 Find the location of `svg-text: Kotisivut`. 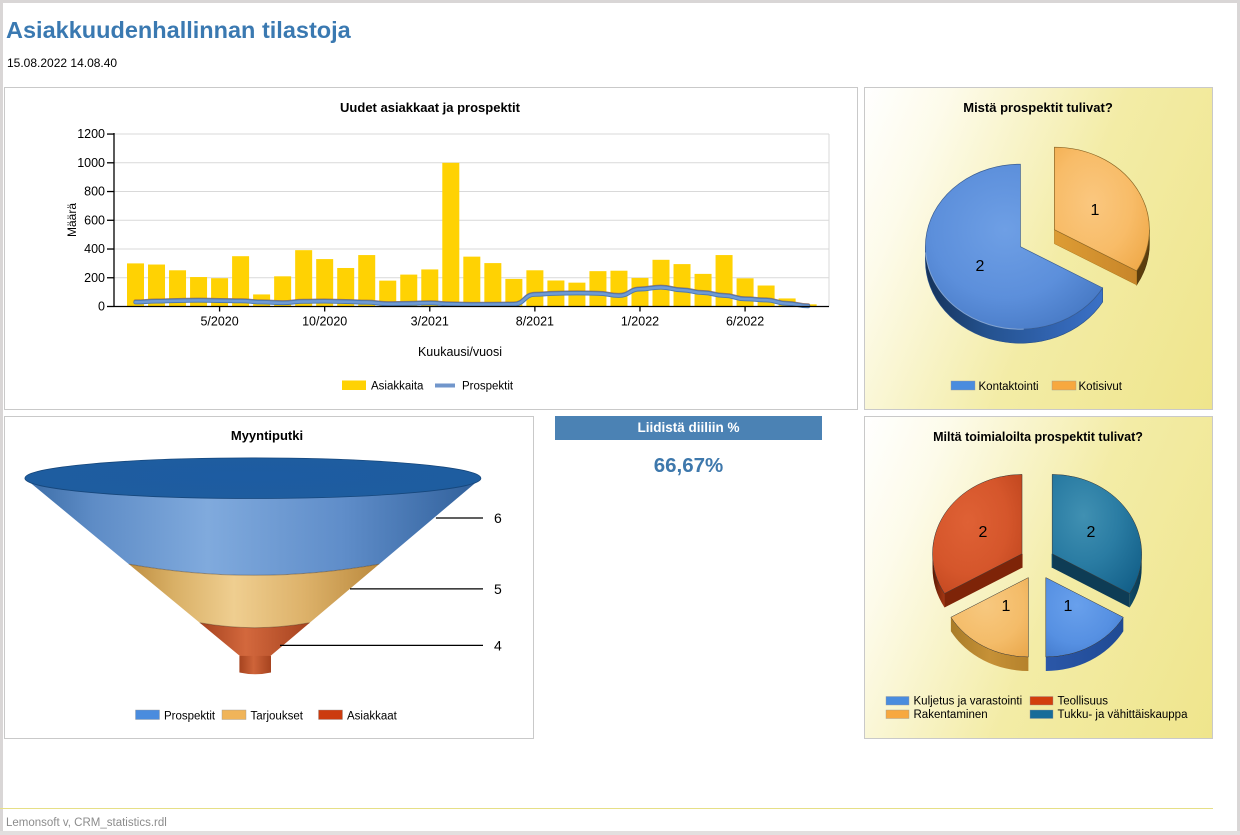

svg-text: Kotisivut is located at coordinates (1101, 387).